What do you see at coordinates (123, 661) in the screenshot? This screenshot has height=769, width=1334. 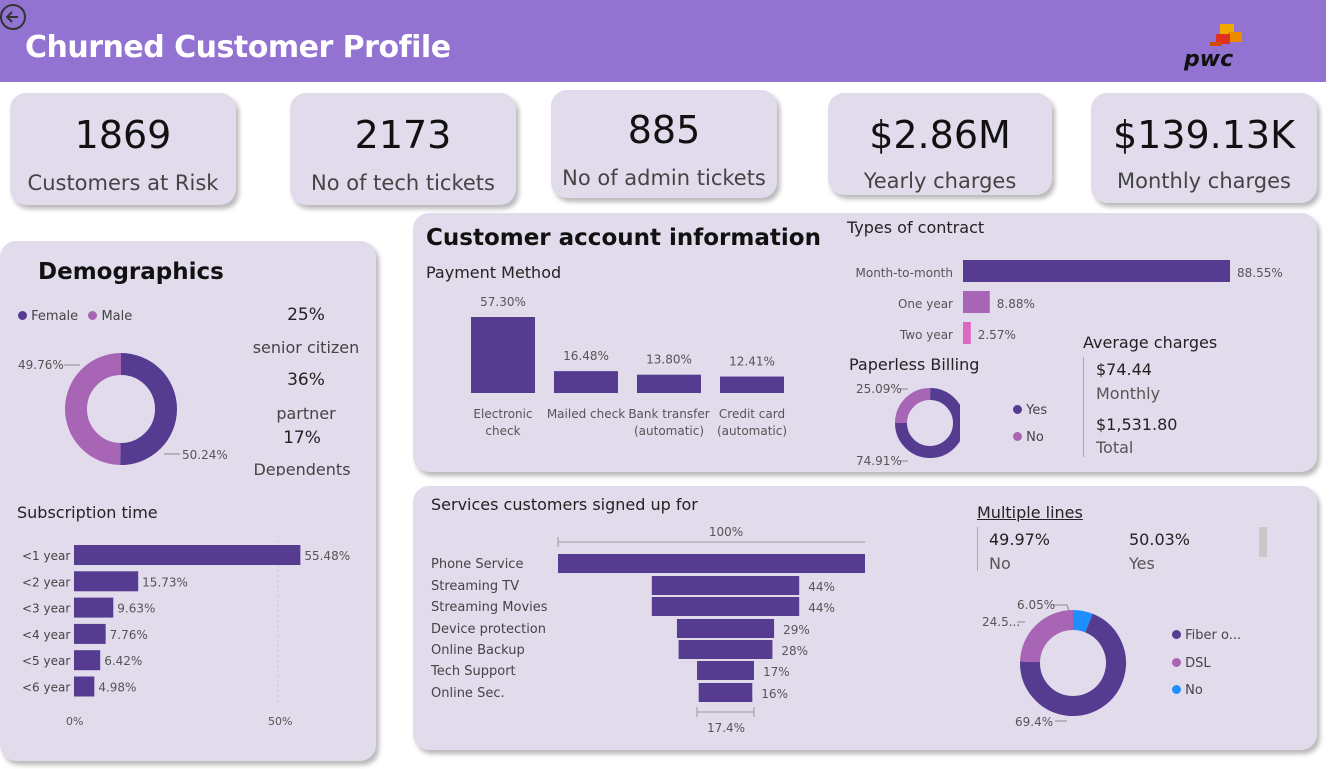 I see `data-label: 6.42%` at bounding box center [123, 661].